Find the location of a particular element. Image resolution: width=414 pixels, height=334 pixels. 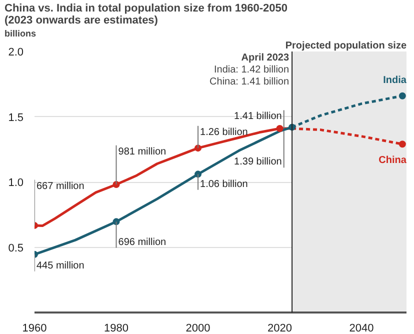

series-label: China is located at coordinates (392, 160).